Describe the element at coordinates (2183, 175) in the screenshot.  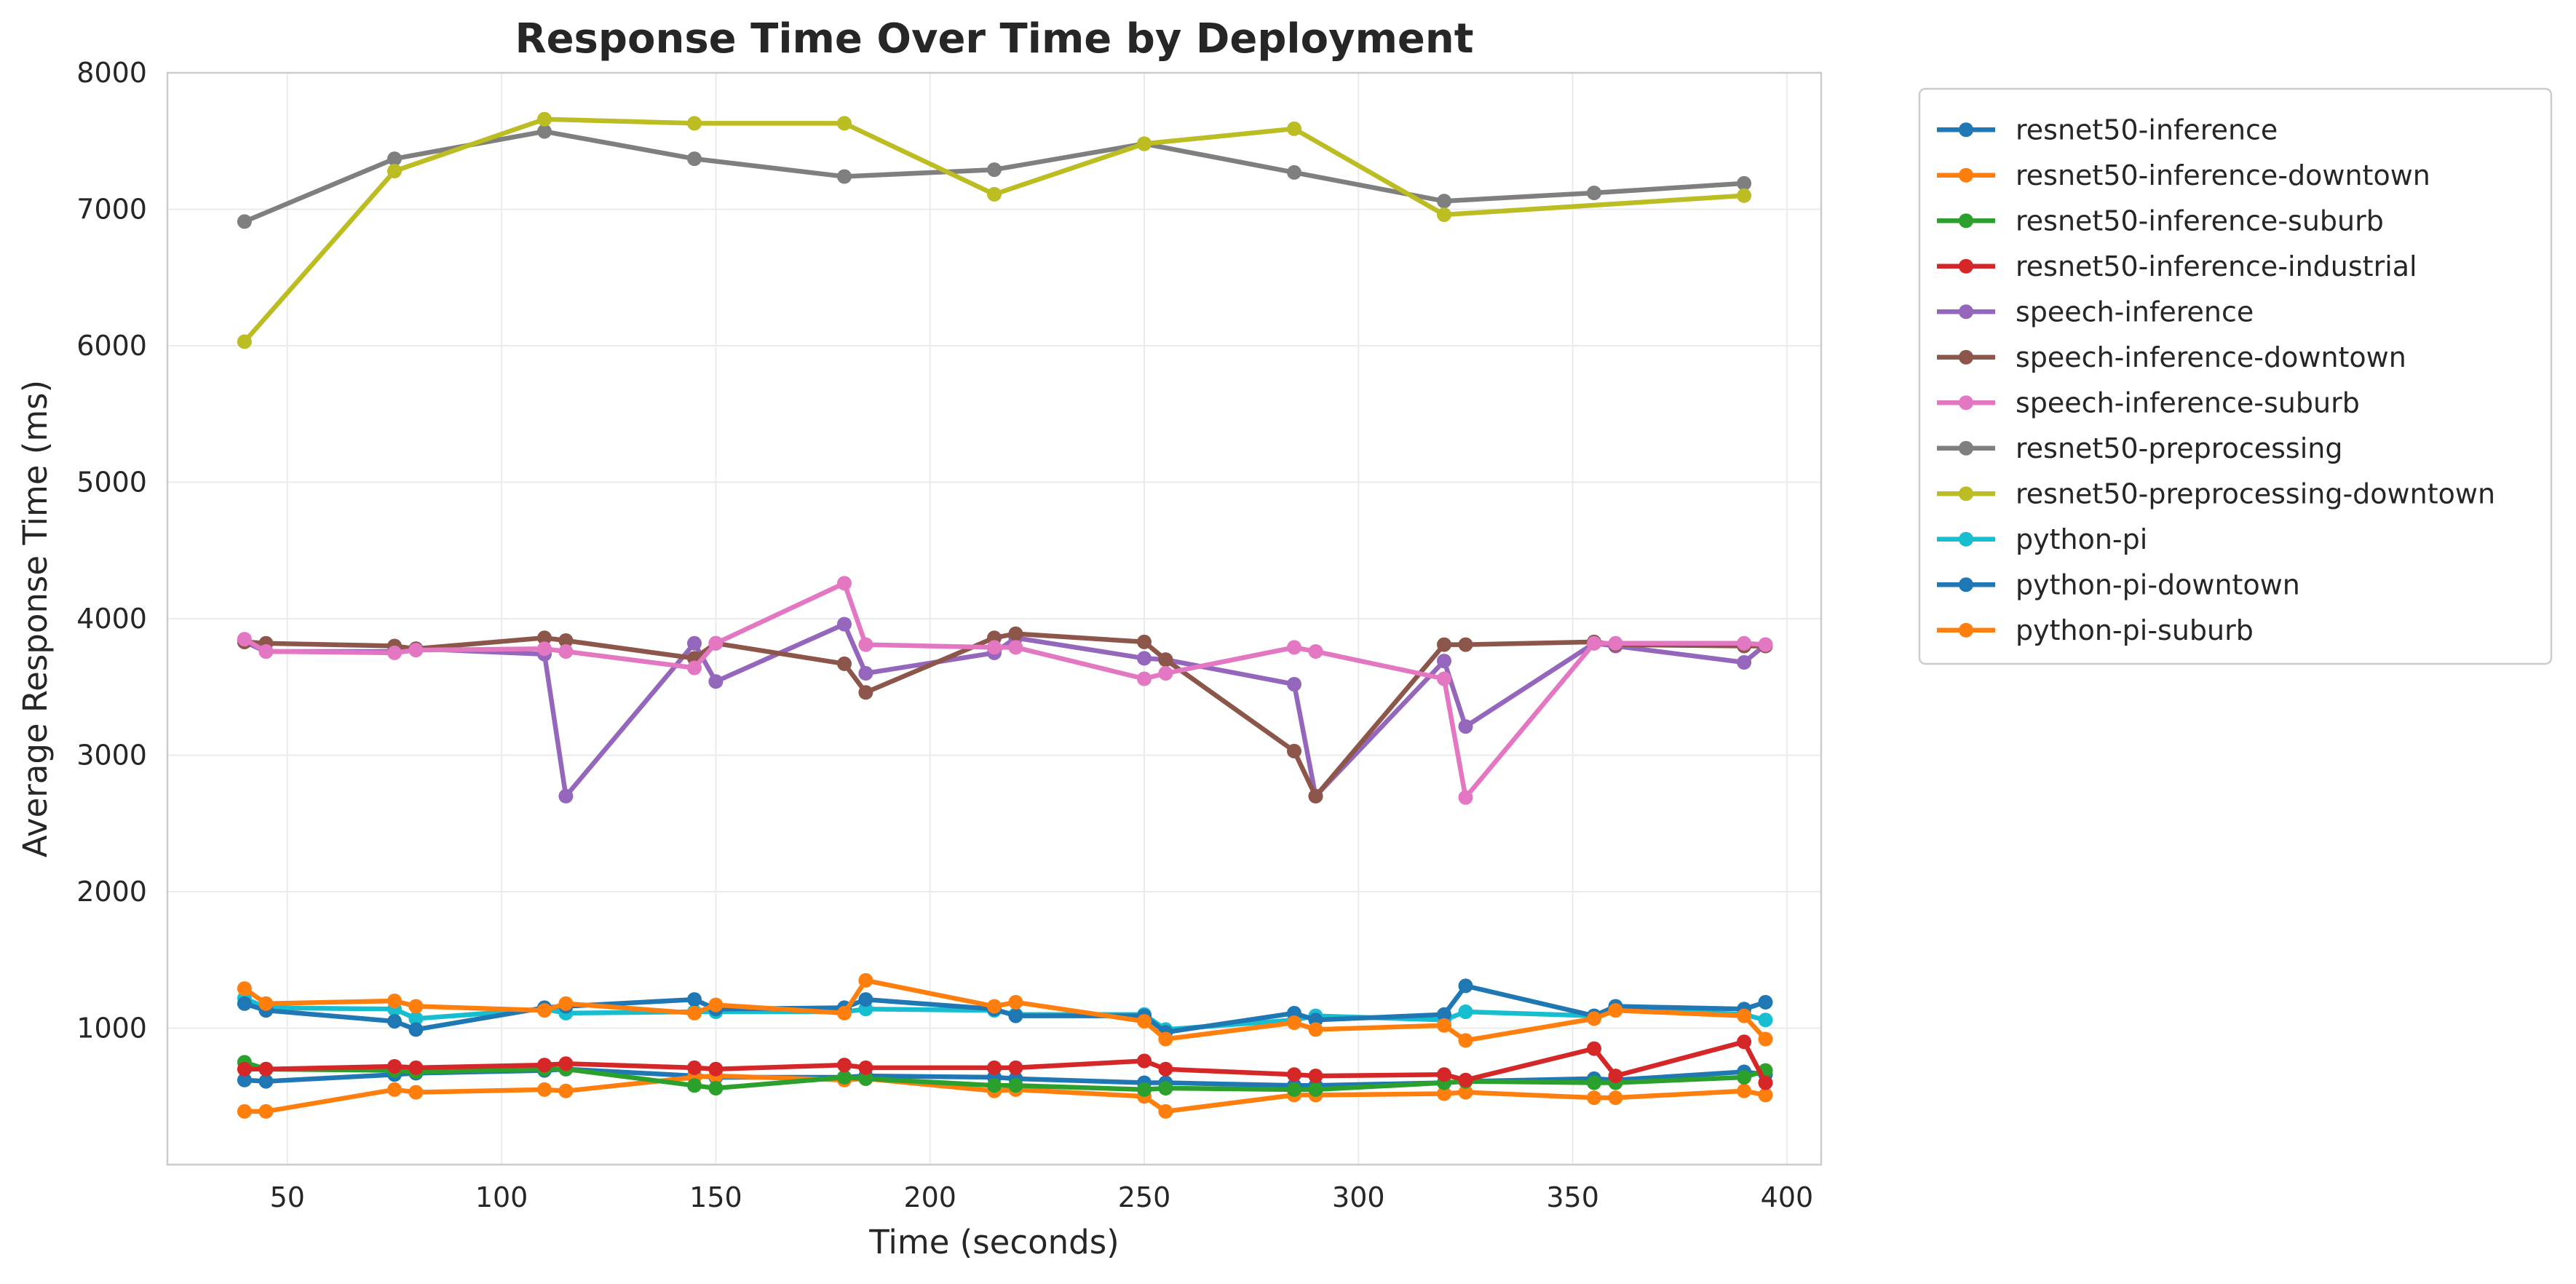
I see `legend-item: resnet50-inference-downtown` at that location.